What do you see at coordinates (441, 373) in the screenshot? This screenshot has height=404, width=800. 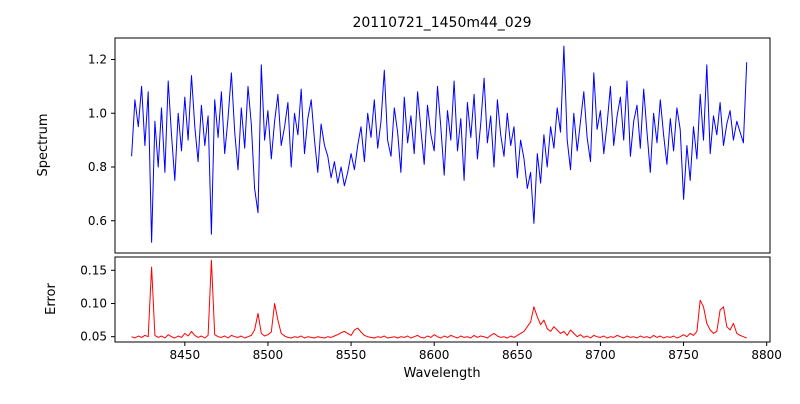 I see `x-axis-label: Wavelength` at bounding box center [441, 373].